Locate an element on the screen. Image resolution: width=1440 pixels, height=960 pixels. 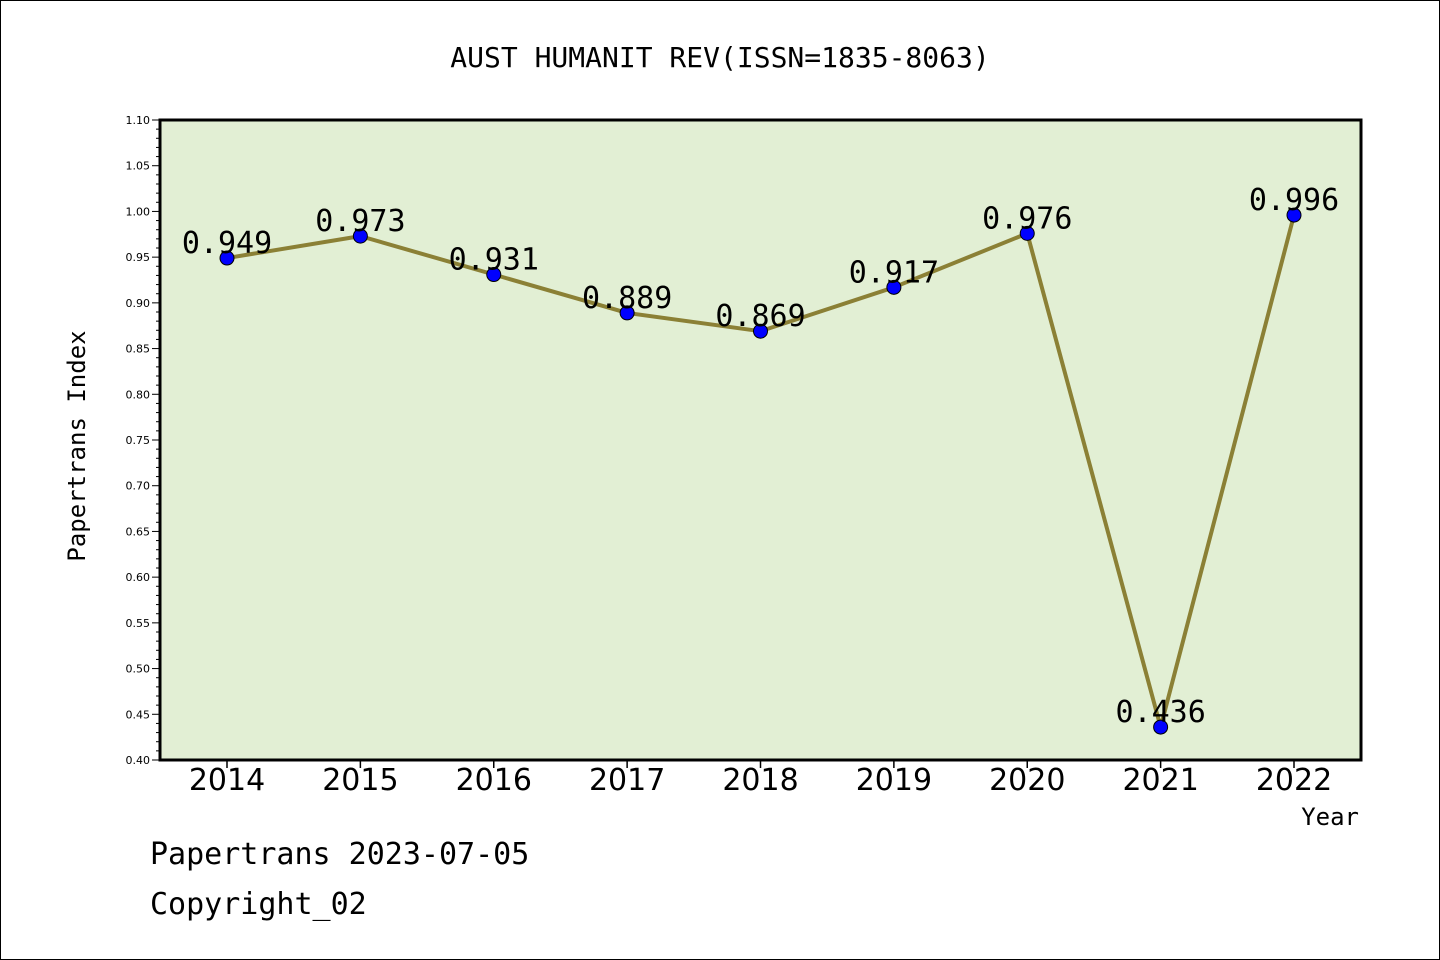
y-tick-label: 1.05 is located at coordinates (138, 166).